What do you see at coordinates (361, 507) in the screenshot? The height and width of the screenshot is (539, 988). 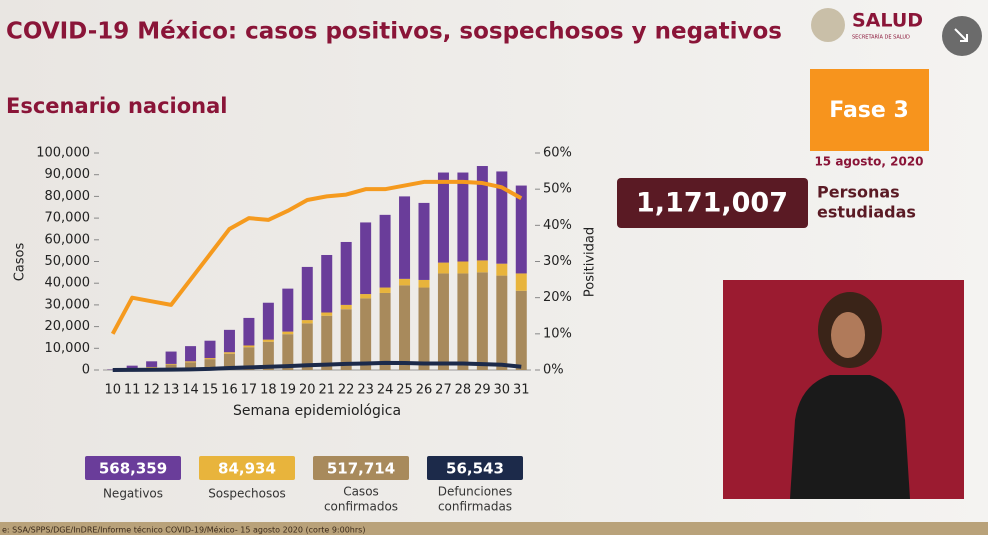 I see `summary-label: confirmados` at bounding box center [361, 507].